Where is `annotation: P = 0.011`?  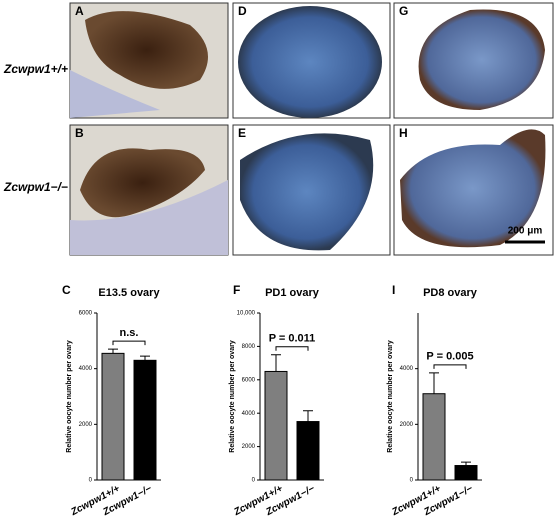 annotation: P = 0.011 is located at coordinates (292, 339).